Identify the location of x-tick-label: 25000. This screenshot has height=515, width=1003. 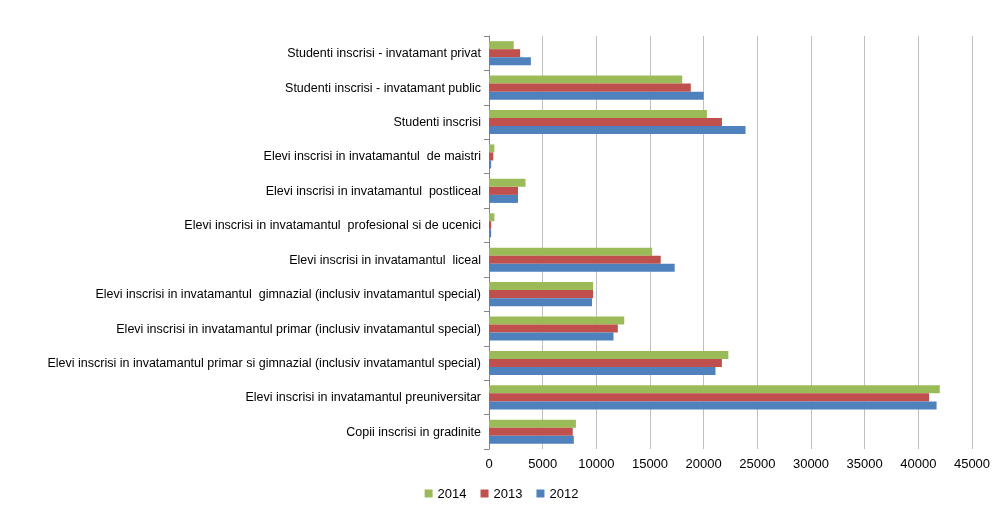
(757, 463).